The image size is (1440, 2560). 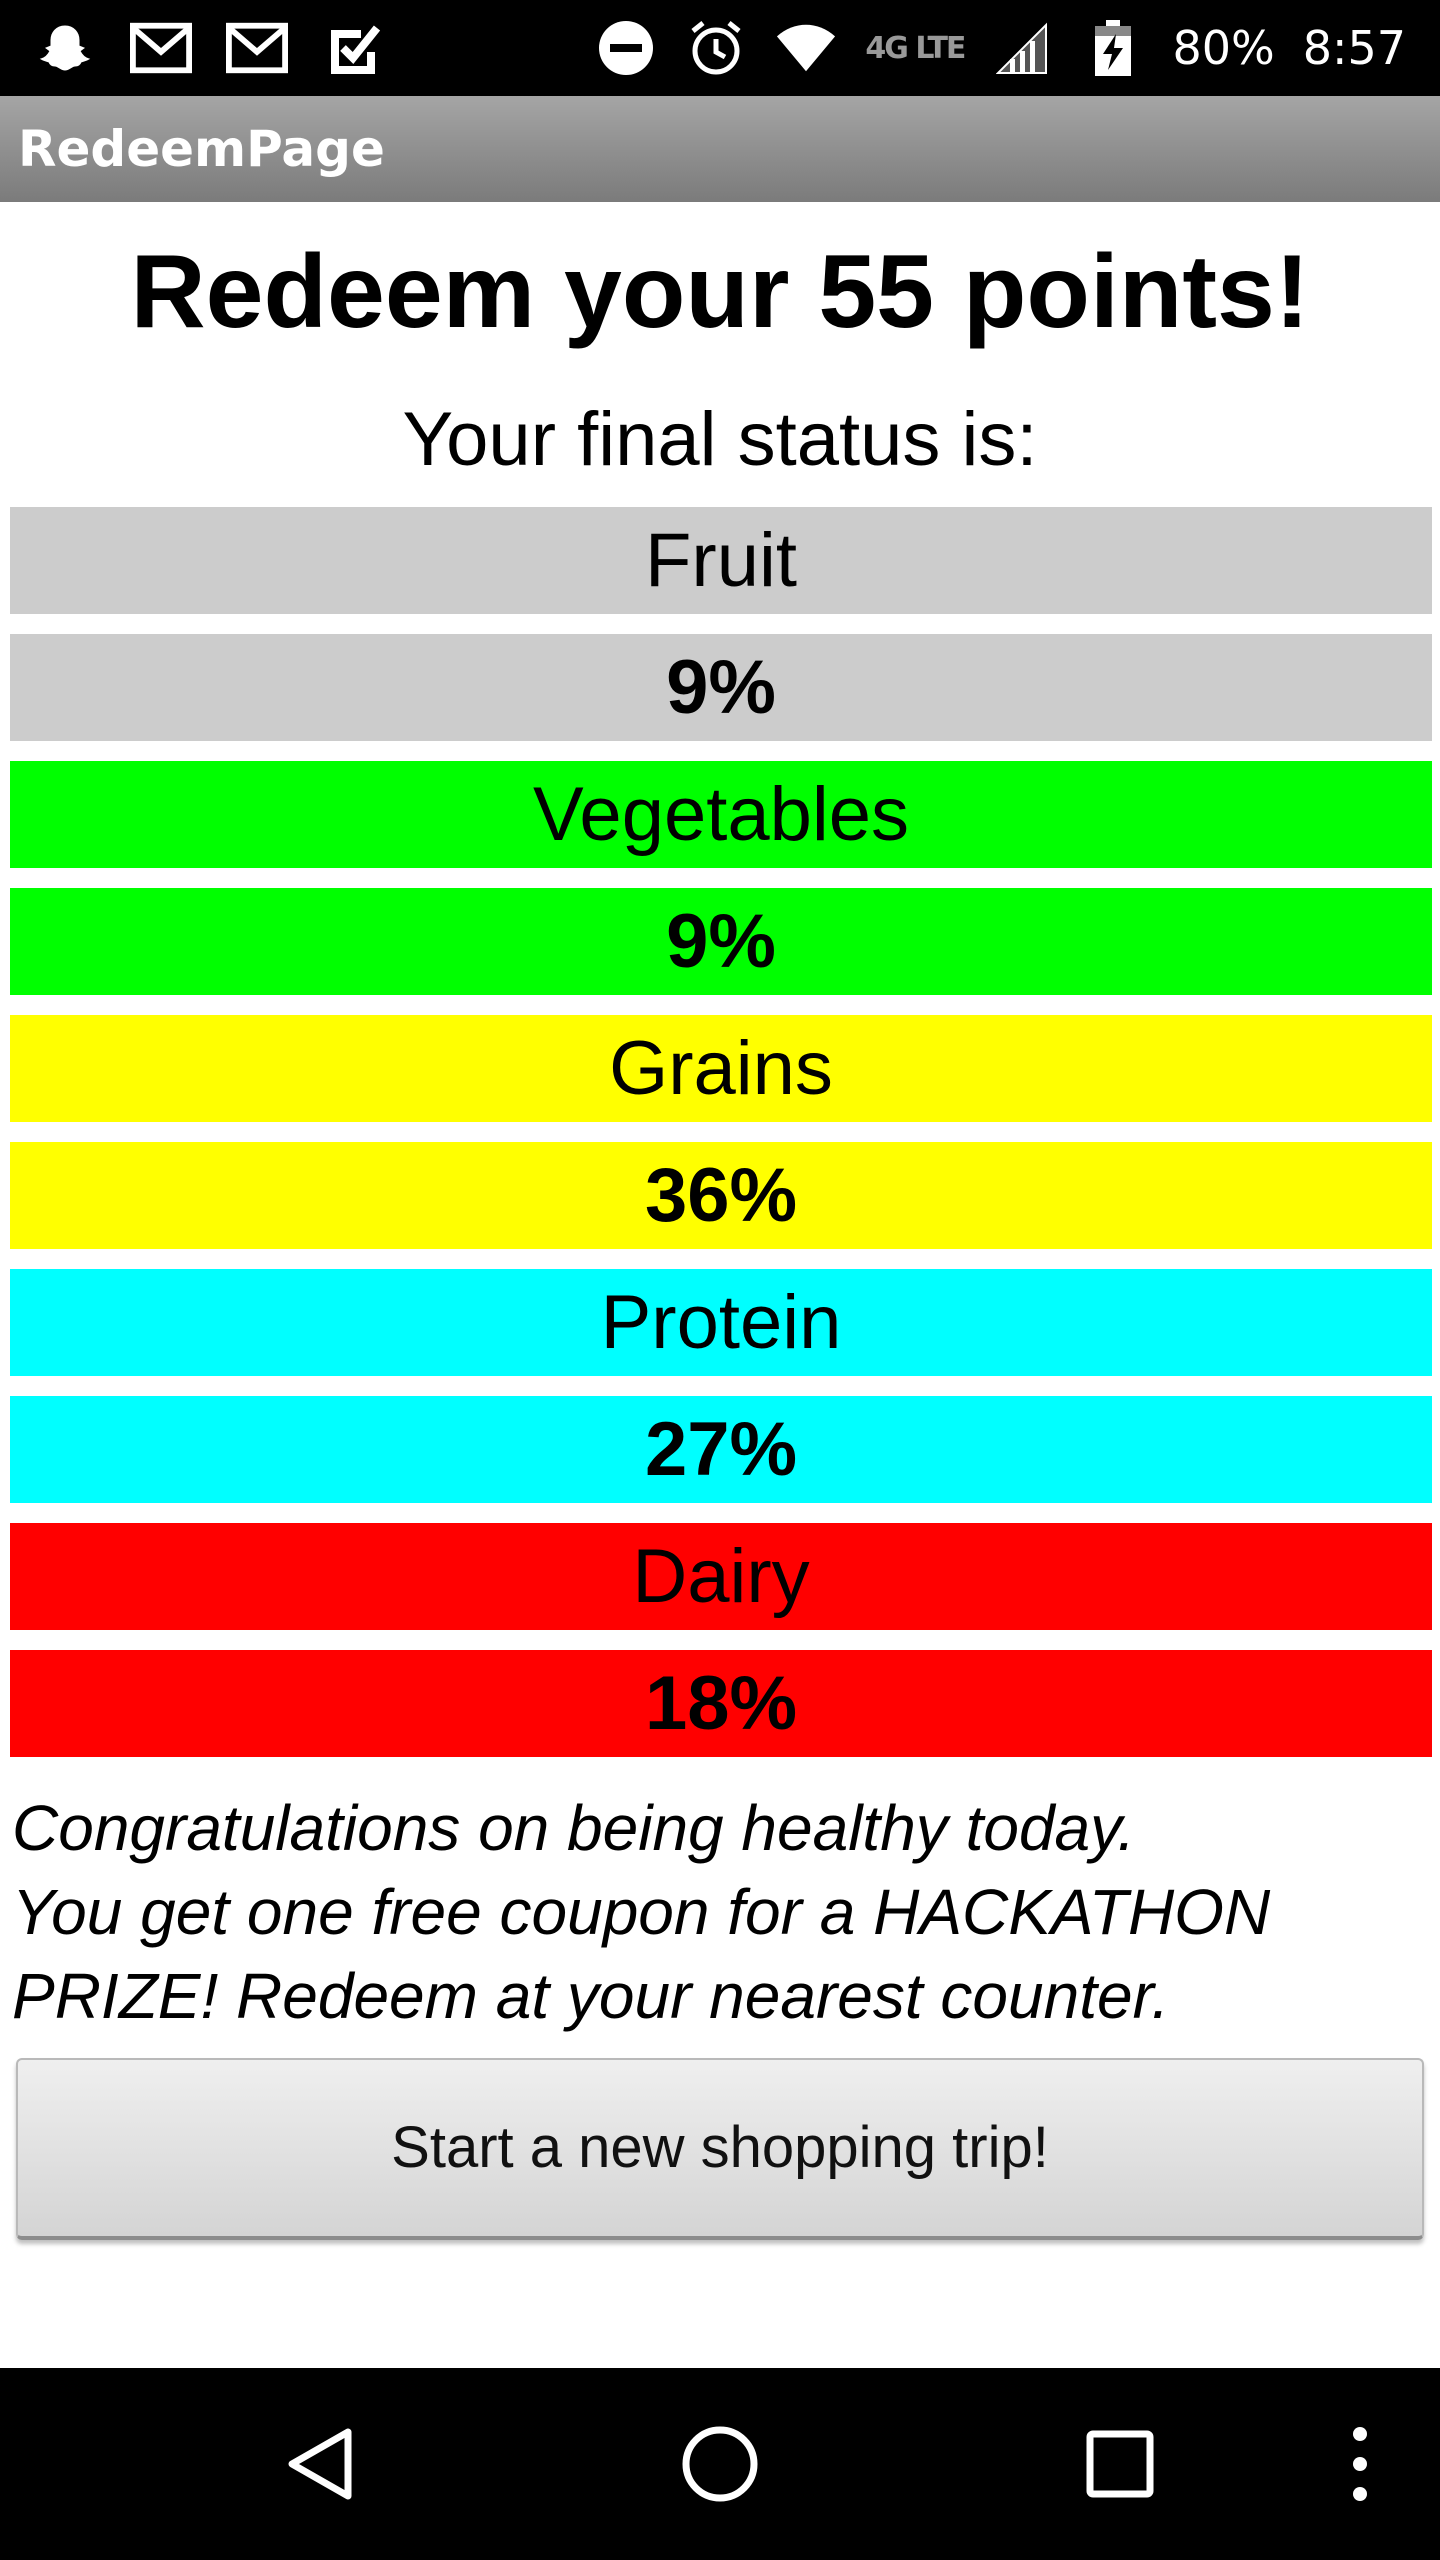 I want to click on alarm-icon, so click(x=716, y=48).